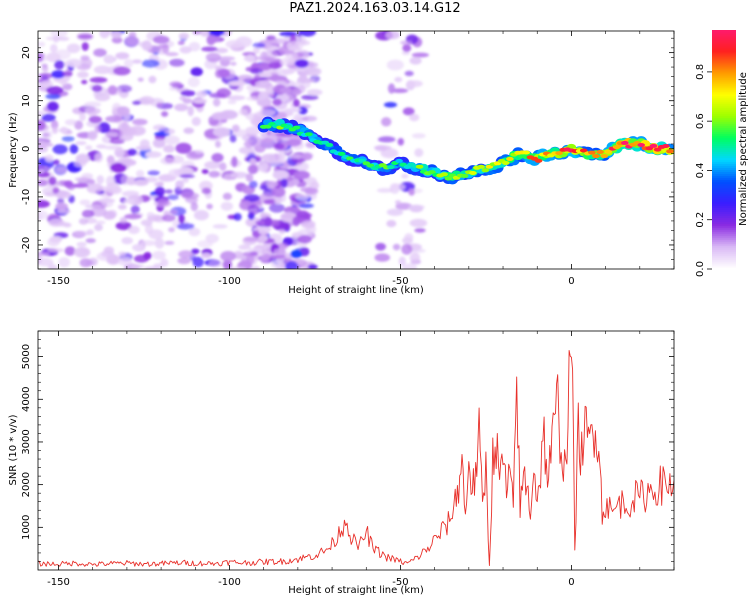 The height and width of the screenshot is (600, 750). Describe the element at coordinates (26, 245) in the screenshot. I see `spectrogram-y-tick-label: -20` at that location.